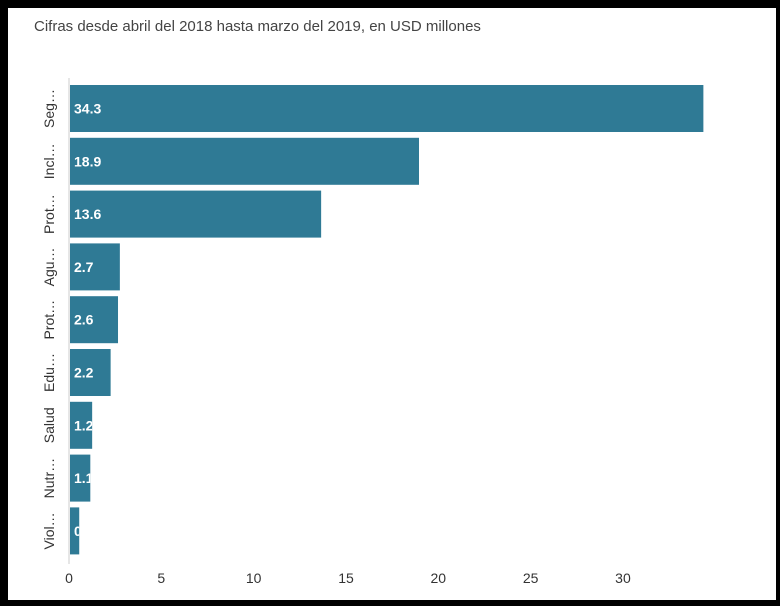 The image size is (780, 606). What do you see at coordinates (69, 578) in the screenshot?
I see `x-tick-label: 0` at bounding box center [69, 578].